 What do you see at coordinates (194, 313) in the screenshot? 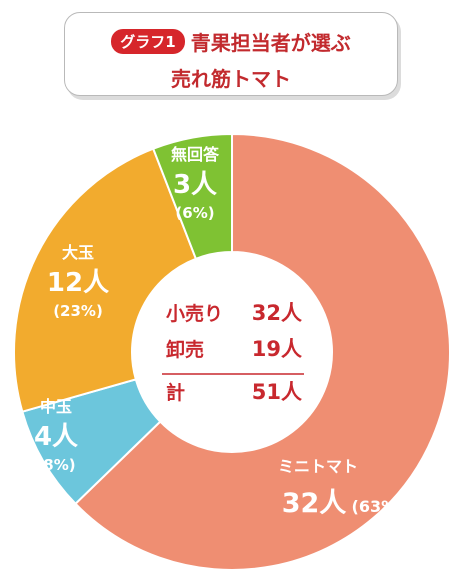
I see `center-row-label: 小売り` at bounding box center [194, 313].